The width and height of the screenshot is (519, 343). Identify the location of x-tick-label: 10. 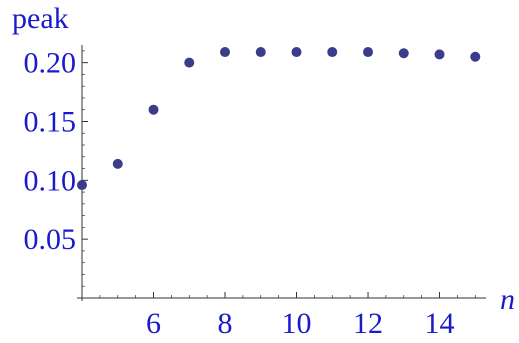
(297, 323).